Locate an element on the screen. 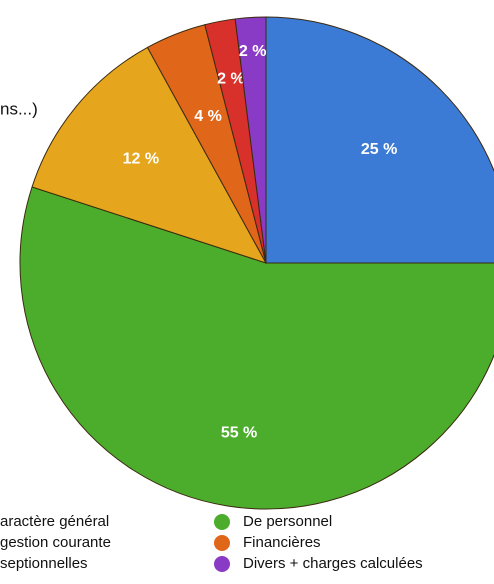  legend-label: Divers + charges calculées is located at coordinates (333, 563).